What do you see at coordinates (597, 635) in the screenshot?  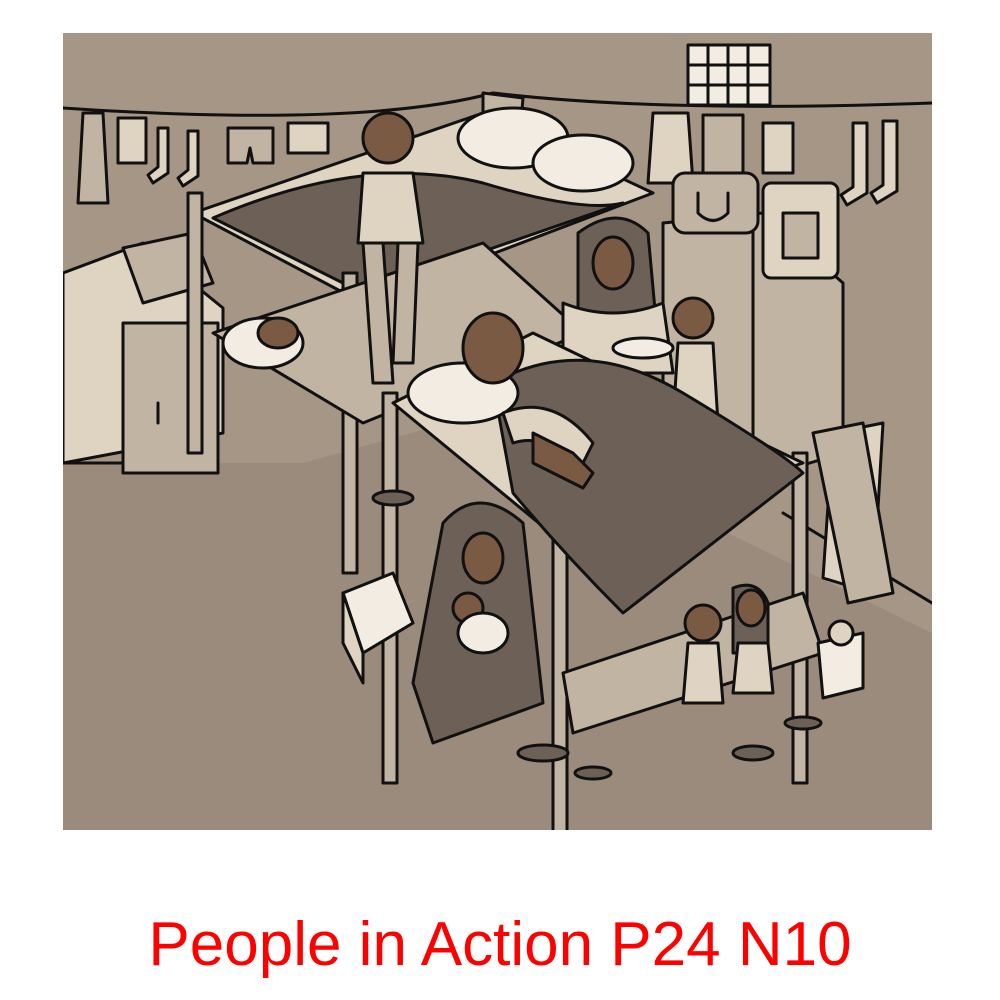 I see `floor-clutter` at bounding box center [597, 635].